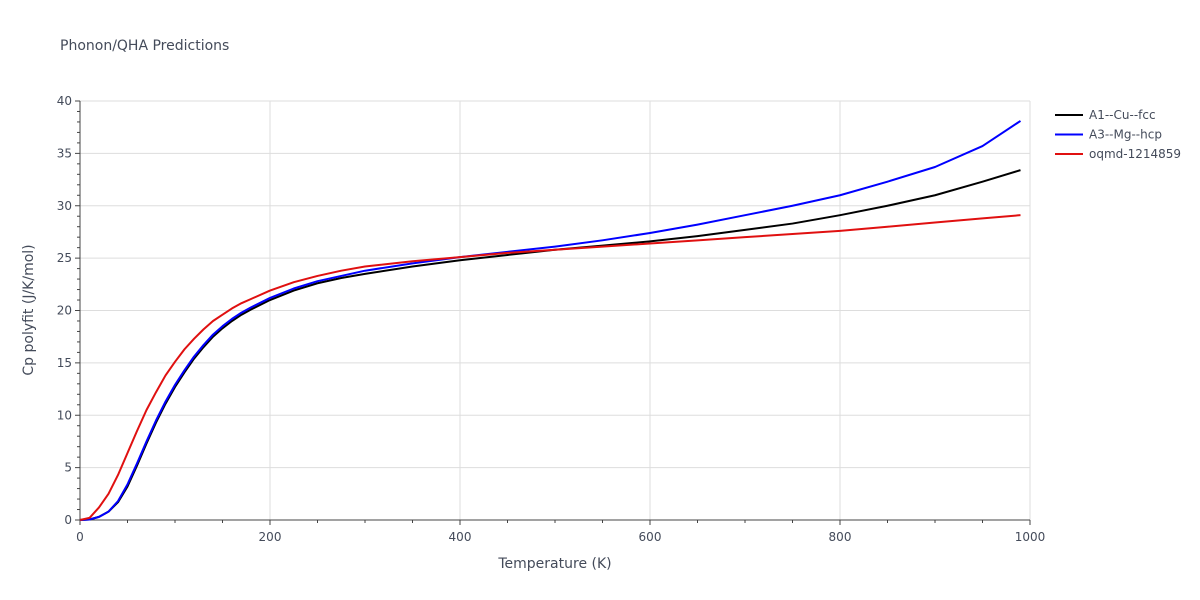 The image size is (1200, 600). Describe the element at coordinates (840, 537) in the screenshot. I see `x-tick-label: 800` at that location.